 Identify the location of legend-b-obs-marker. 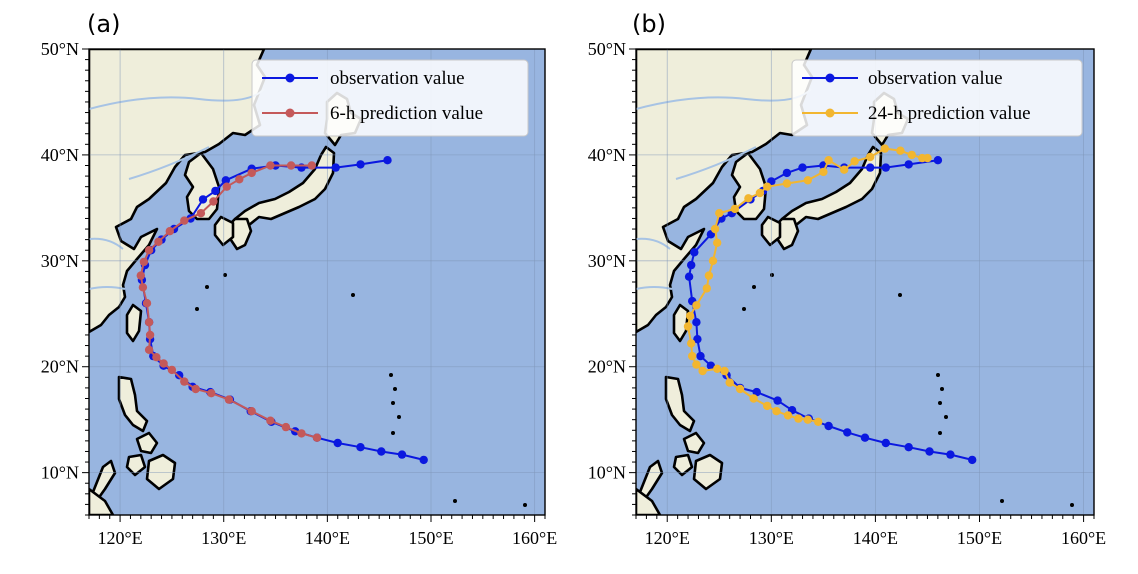
(830, 78).